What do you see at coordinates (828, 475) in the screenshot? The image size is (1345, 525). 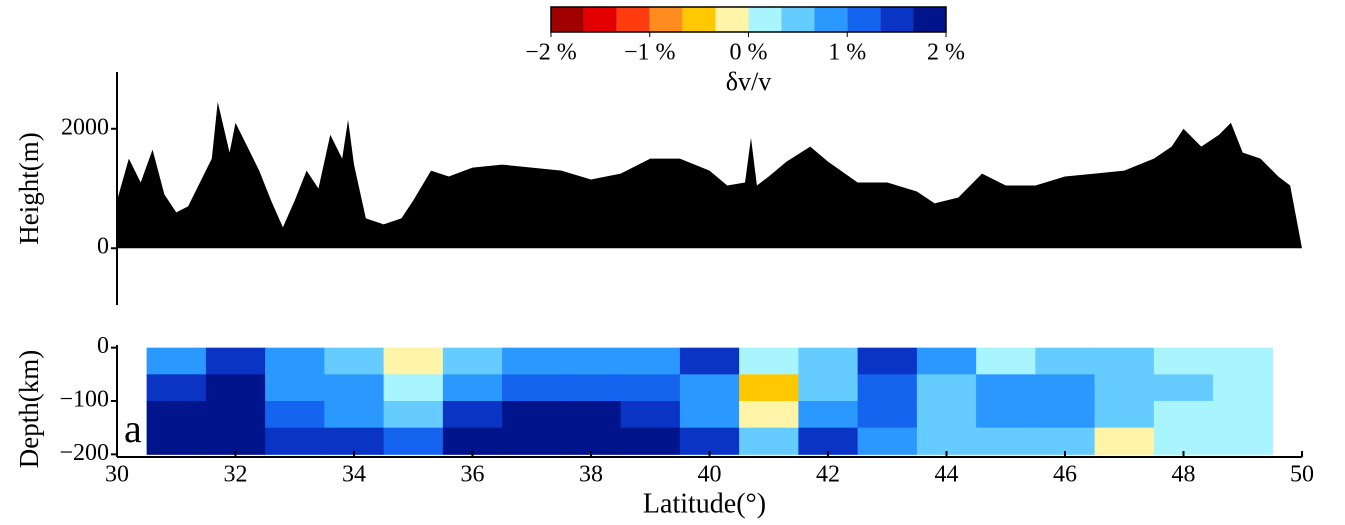 I see `x-tick-label: 42` at bounding box center [828, 475].